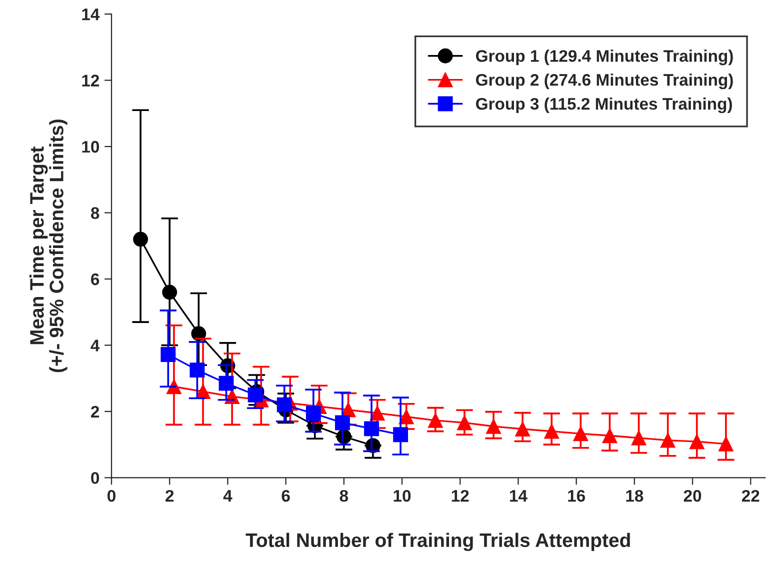  Describe the element at coordinates (576, 496) in the screenshot. I see `x-tick-label: 16` at that location.